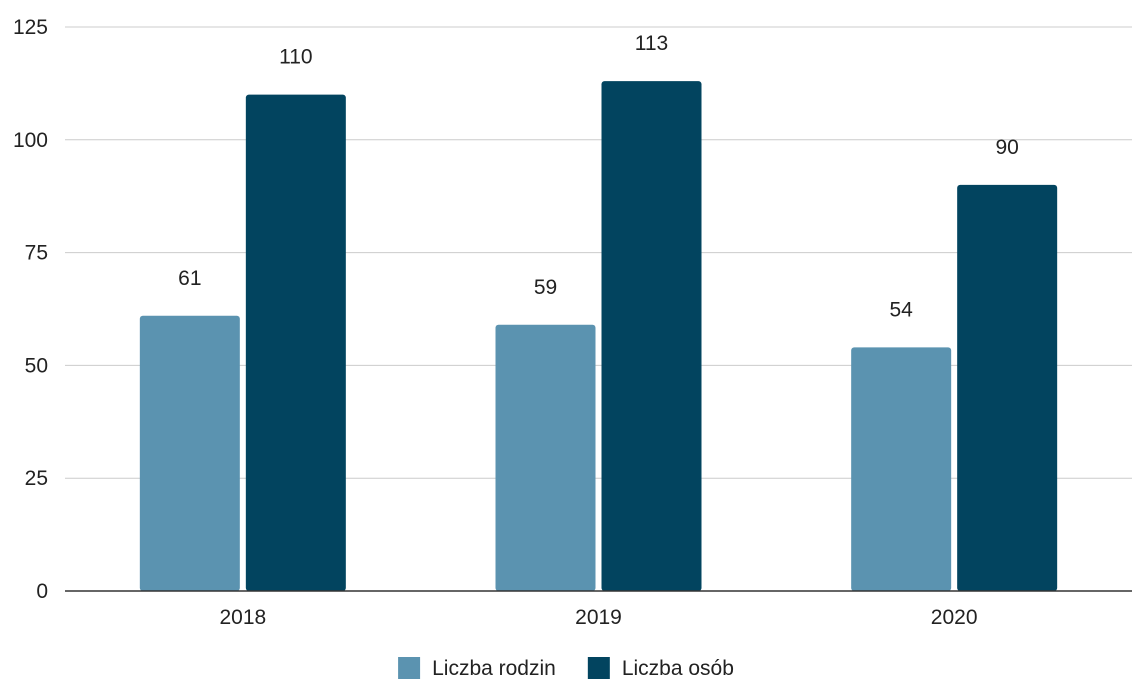 Image resolution: width=1132 pixels, height=680 pixels. What do you see at coordinates (36, 365) in the screenshot?
I see `y-tick-label: 50` at bounding box center [36, 365].